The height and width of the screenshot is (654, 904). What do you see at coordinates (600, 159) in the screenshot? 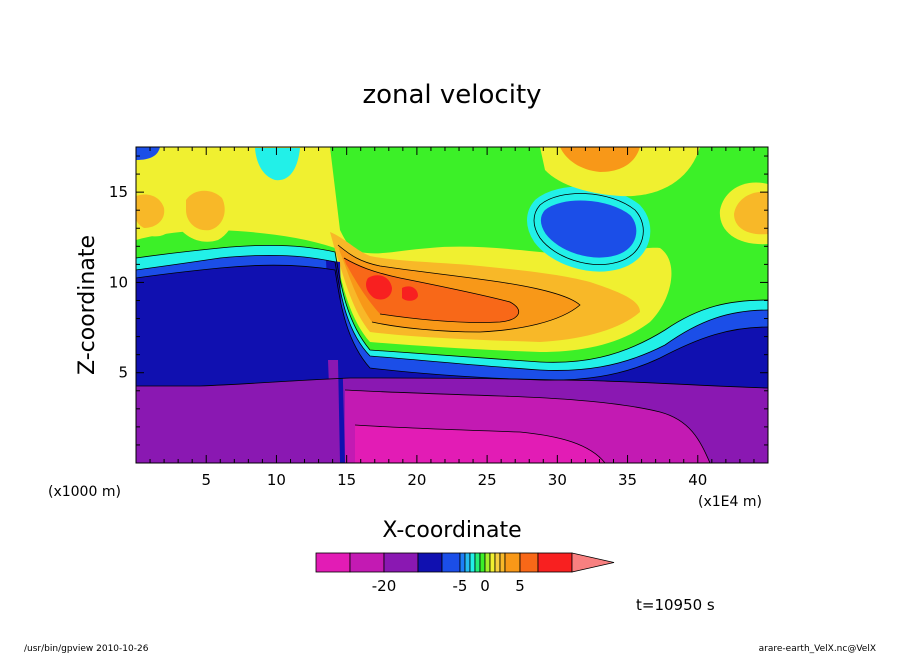
I see `upper-orange-right` at bounding box center [600, 159].